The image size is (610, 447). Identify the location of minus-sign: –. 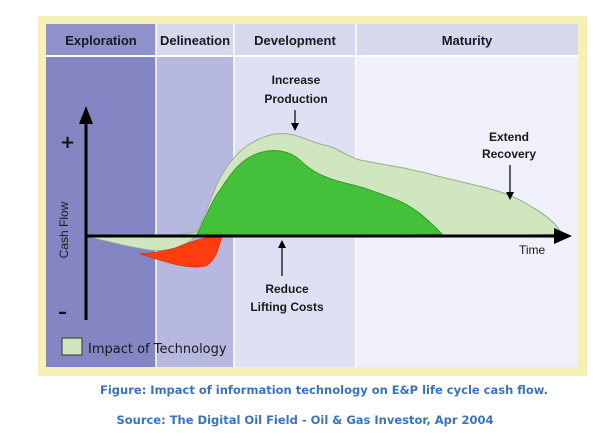
(62, 312).